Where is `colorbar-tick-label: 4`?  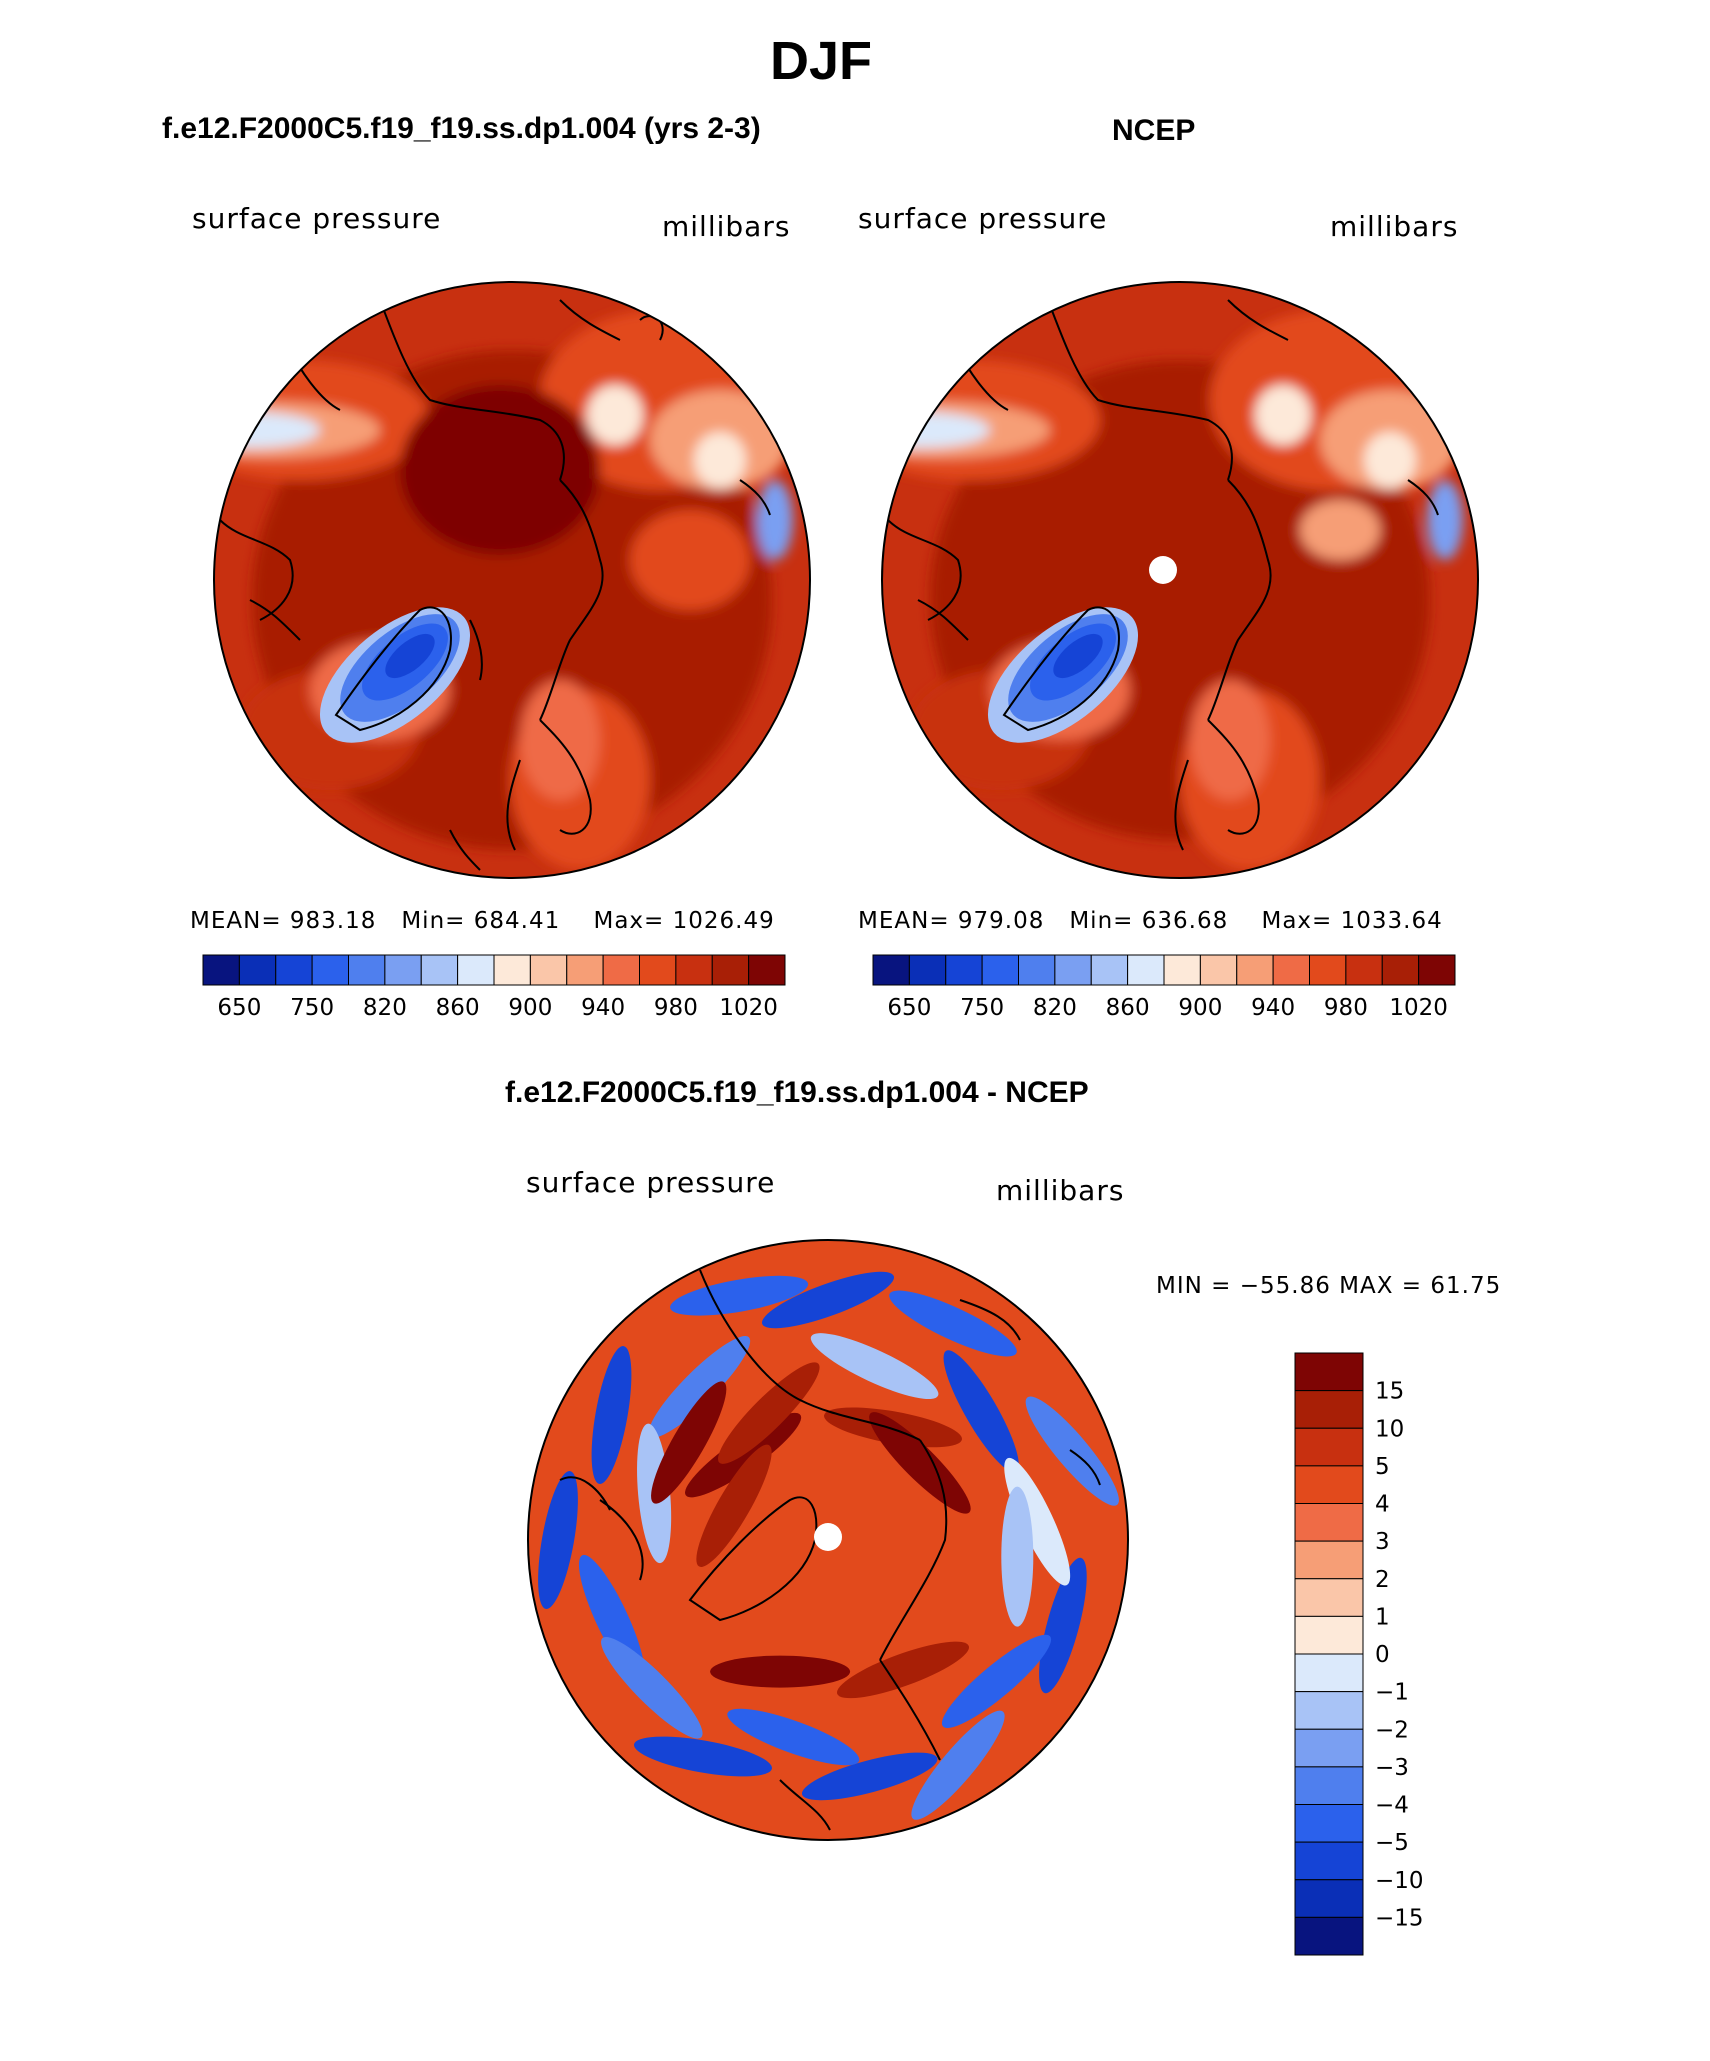
colorbar-tick-label: 4 is located at coordinates (1382, 1505).